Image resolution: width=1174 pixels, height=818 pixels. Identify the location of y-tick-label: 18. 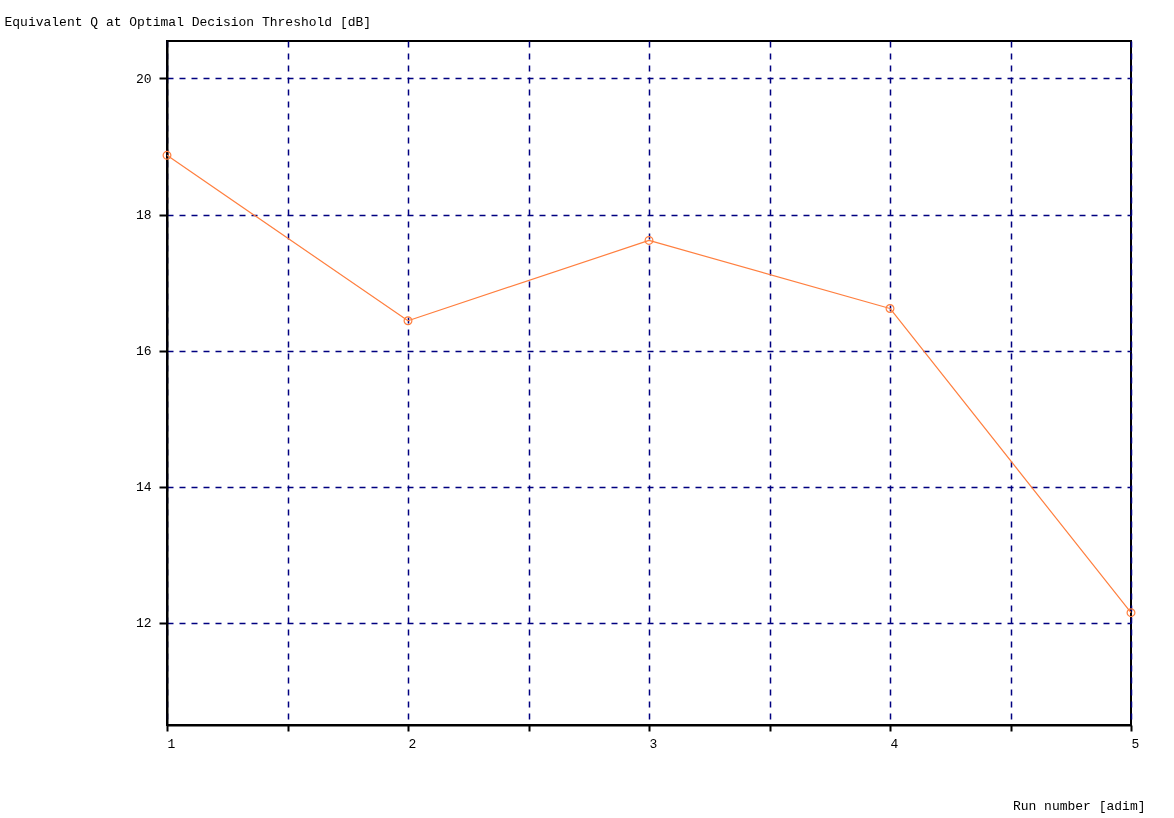
(143, 216).